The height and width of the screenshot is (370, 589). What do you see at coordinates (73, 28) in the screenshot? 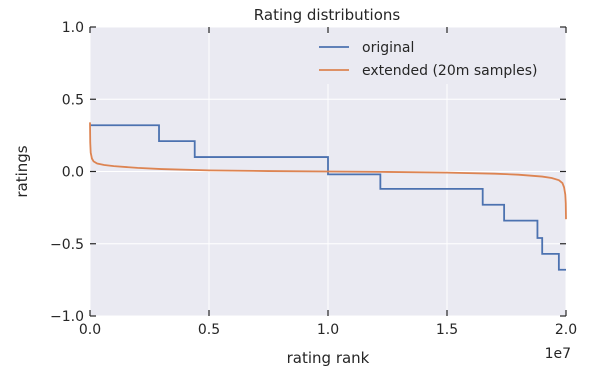
I see `y-tick-label: 1.0` at bounding box center [73, 28].